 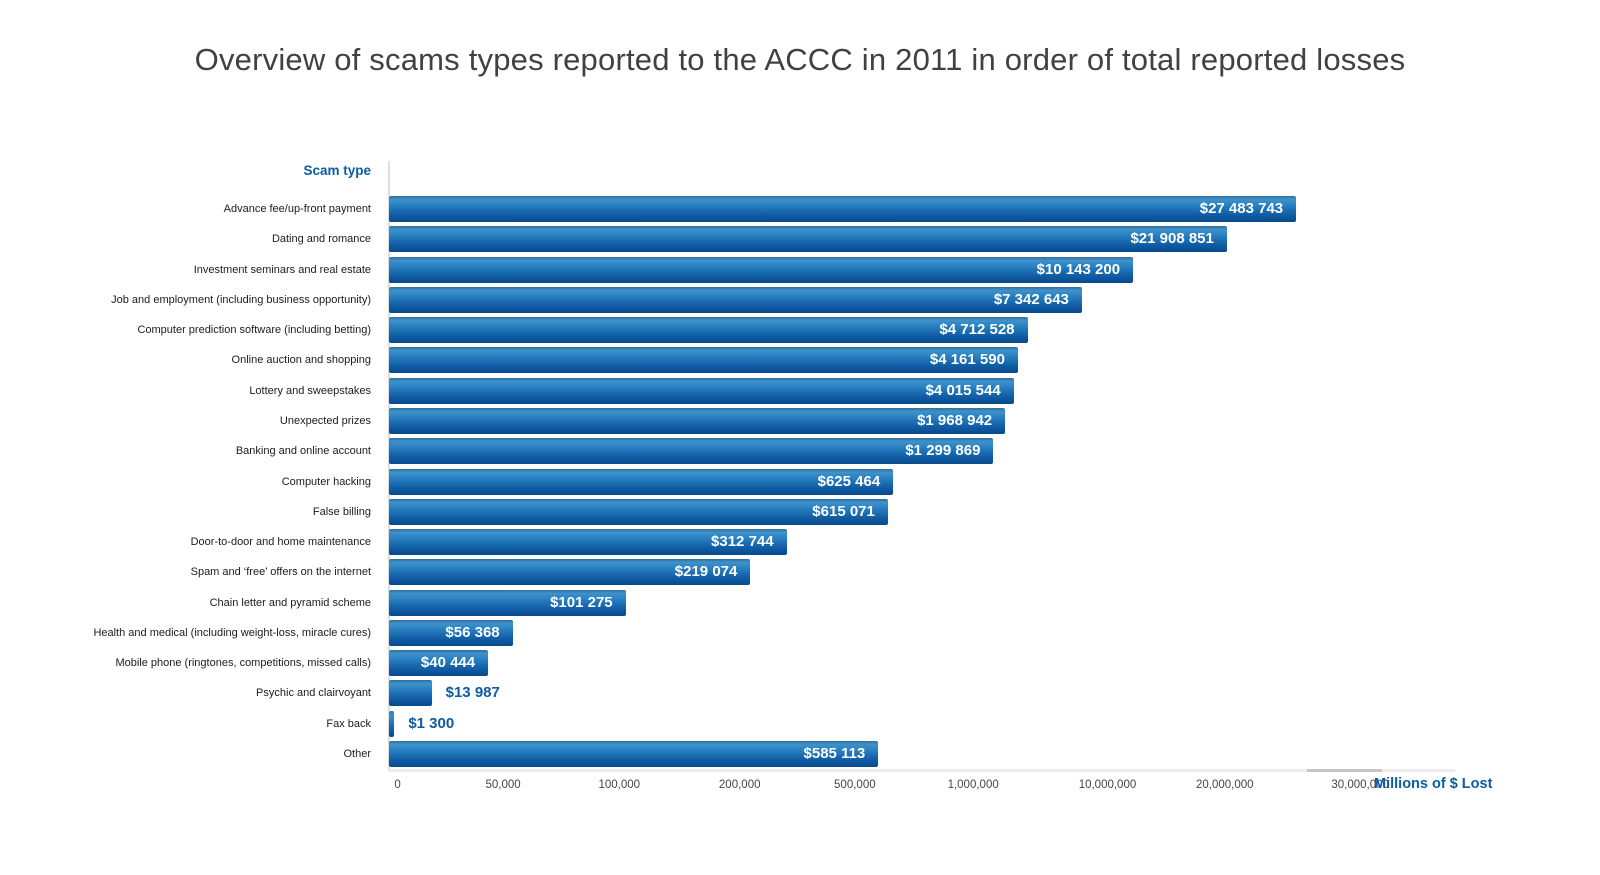 I want to click on value-label: $40 444, so click(x=448, y=662).